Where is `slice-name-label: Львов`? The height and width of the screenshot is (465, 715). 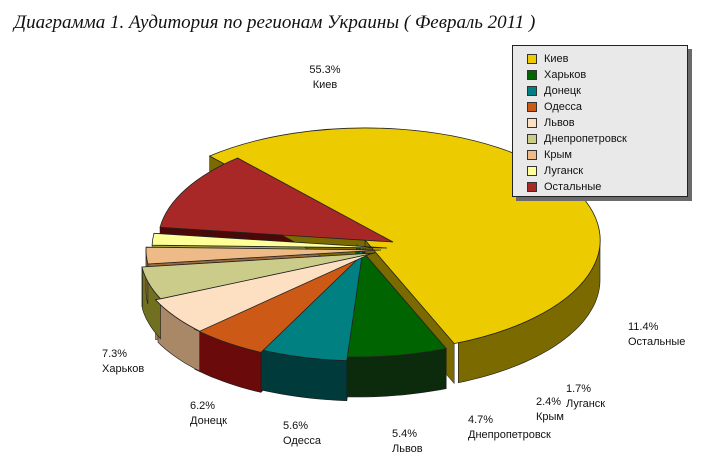 slice-name-label: Львов is located at coordinates (407, 449).